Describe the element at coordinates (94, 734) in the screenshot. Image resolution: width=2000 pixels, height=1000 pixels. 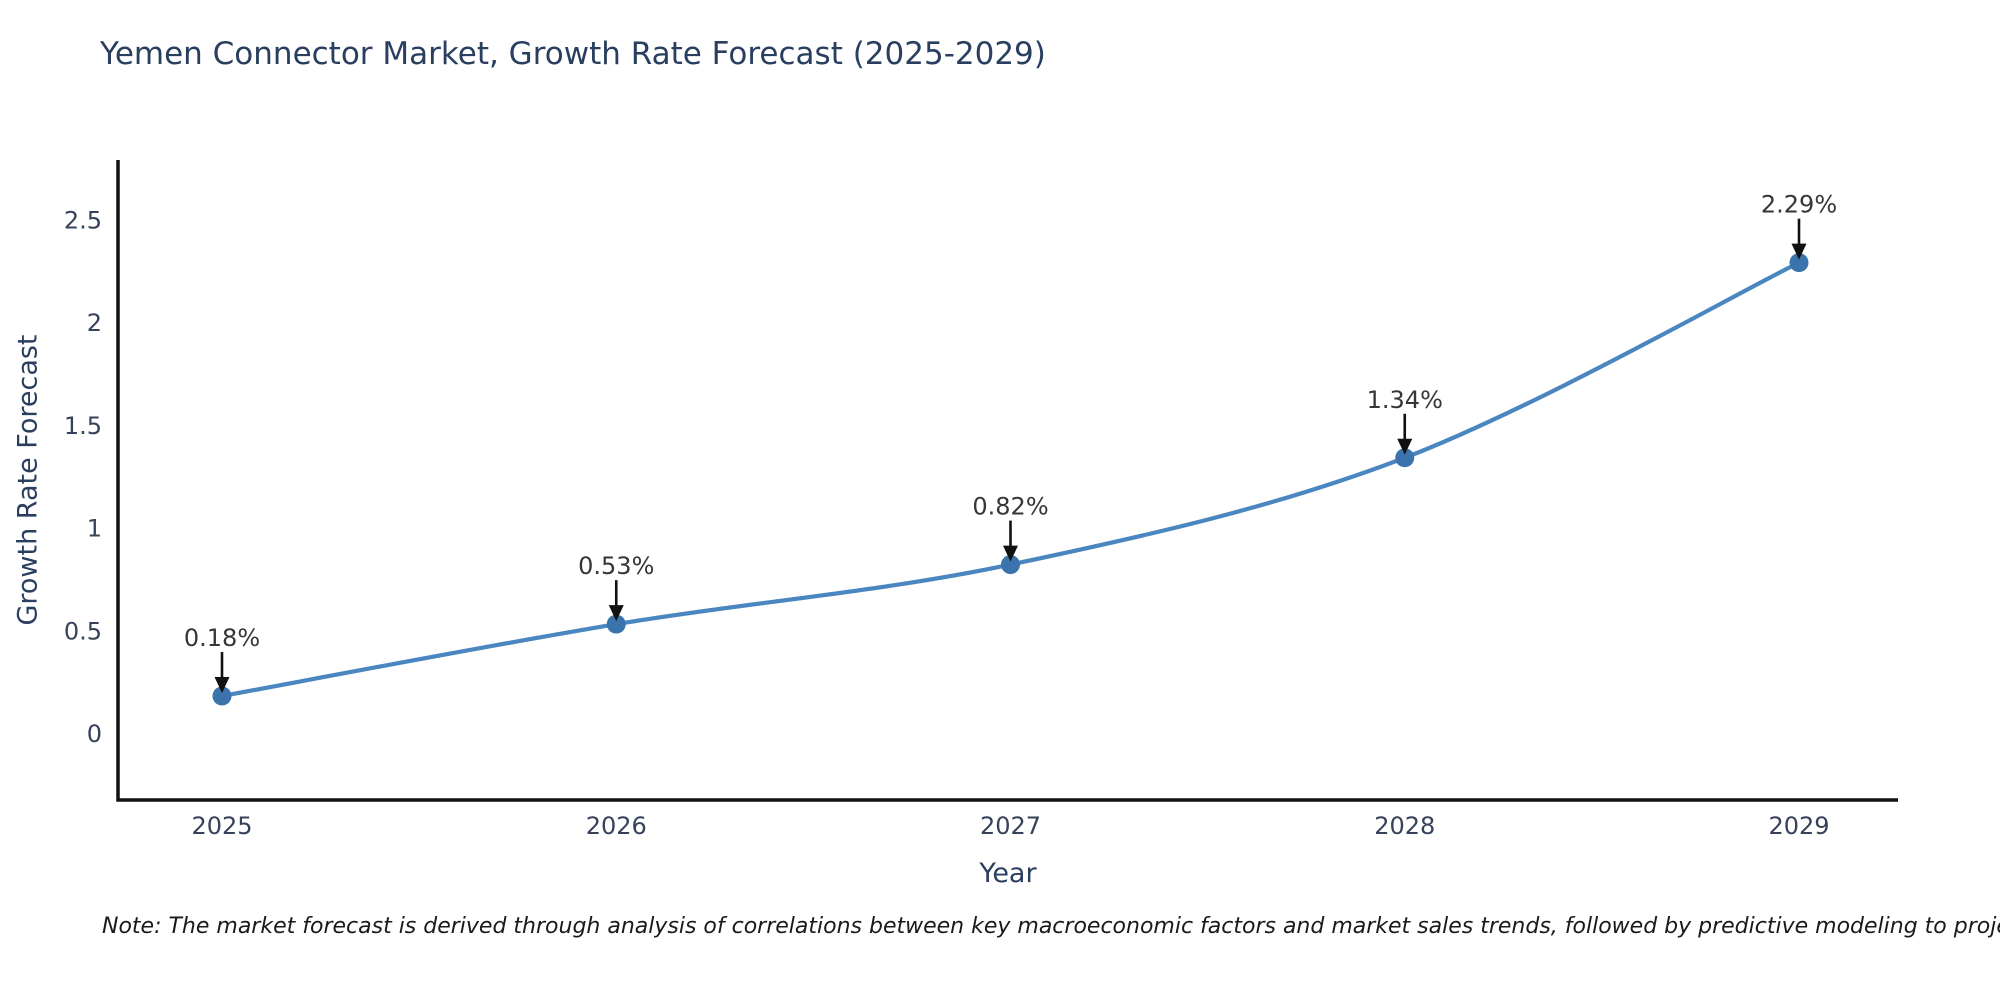
I see `y-tick-label: 0` at that location.